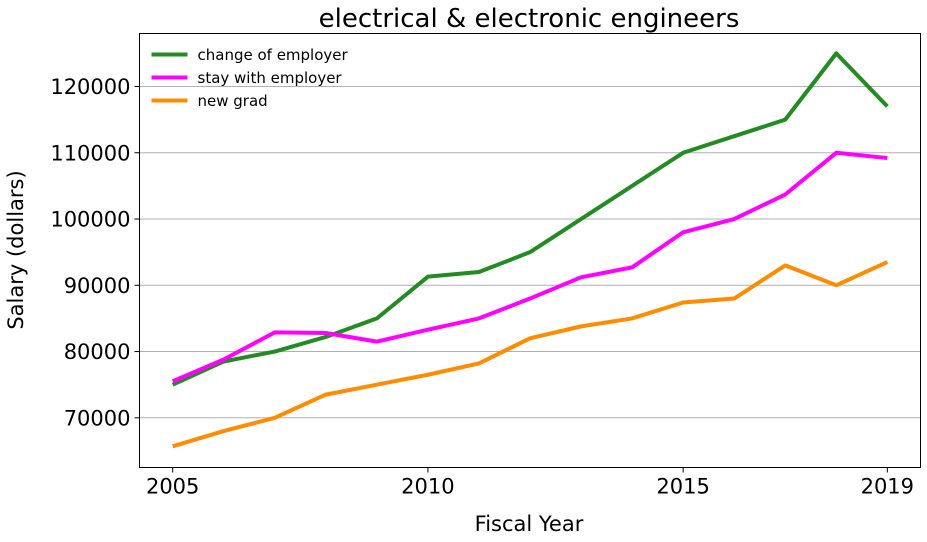 This screenshot has width=927, height=542. What do you see at coordinates (97, 418) in the screenshot?
I see `y-tick-label: 70000` at bounding box center [97, 418].